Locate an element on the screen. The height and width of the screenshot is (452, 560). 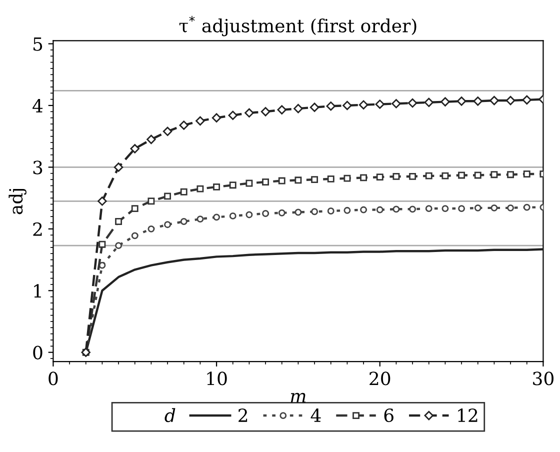
x-tick-label: 20 is located at coordinates (380, 379).